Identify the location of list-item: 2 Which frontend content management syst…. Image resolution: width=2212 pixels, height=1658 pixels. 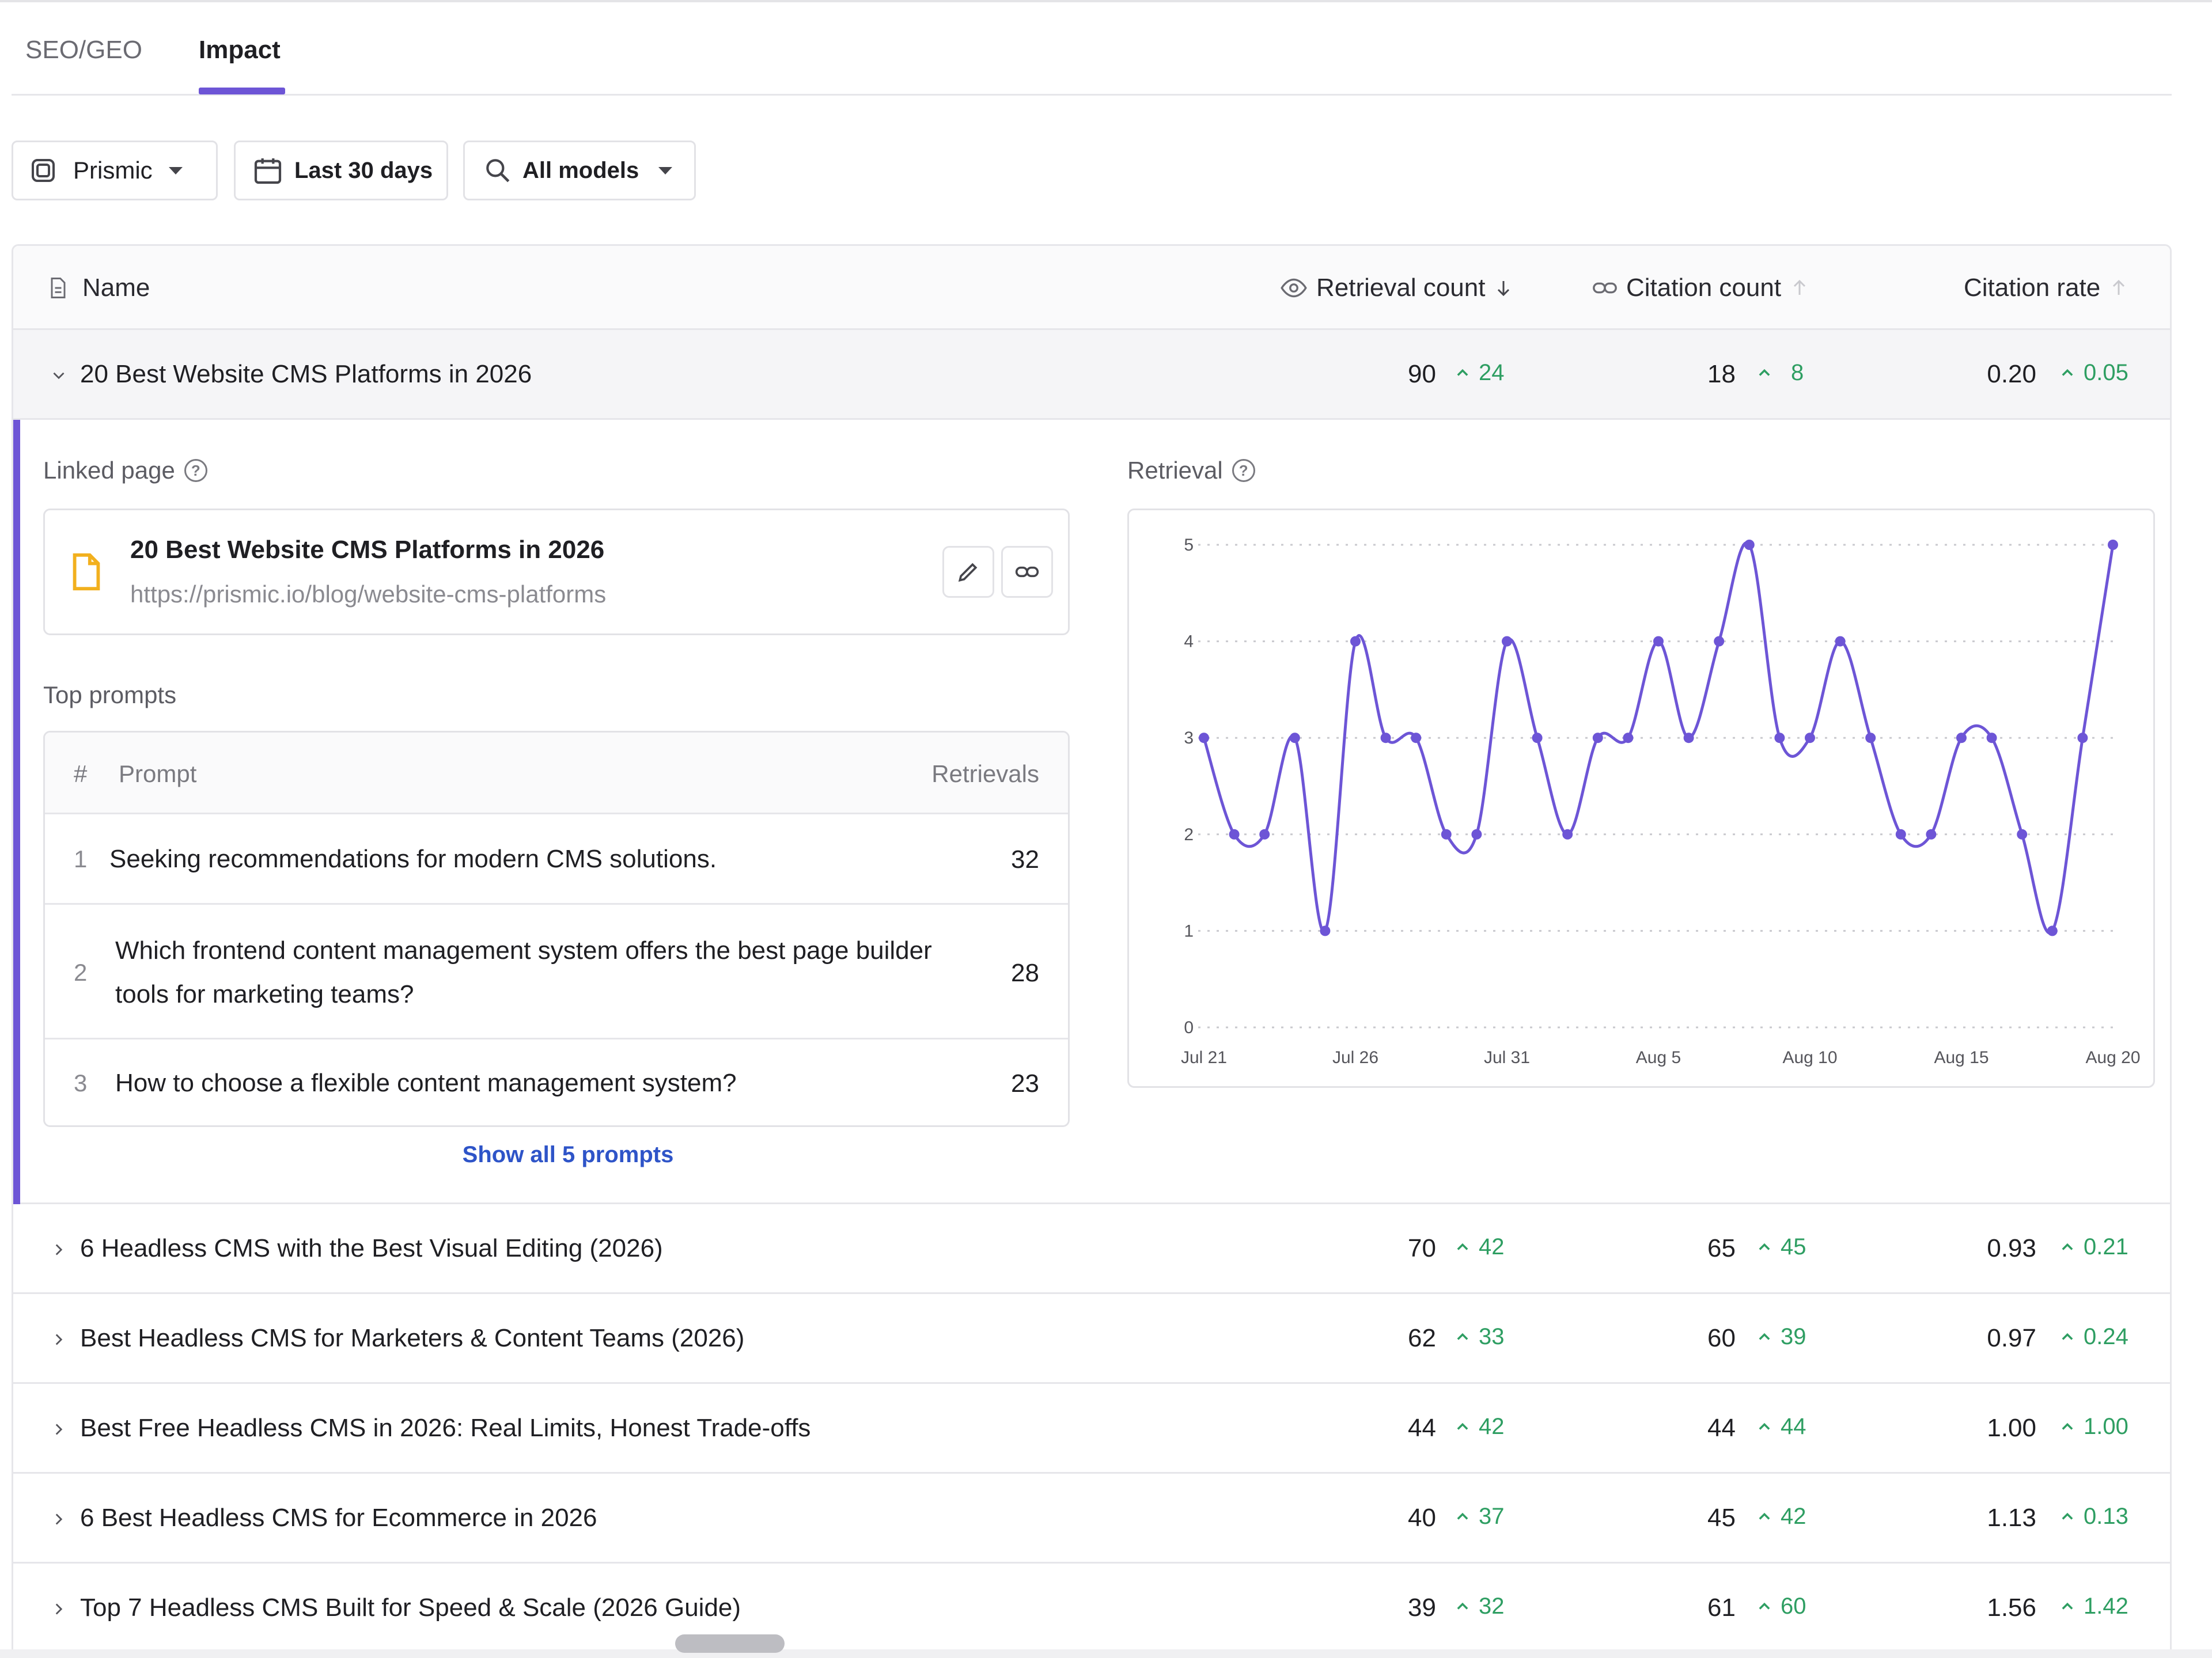
(556, 972).